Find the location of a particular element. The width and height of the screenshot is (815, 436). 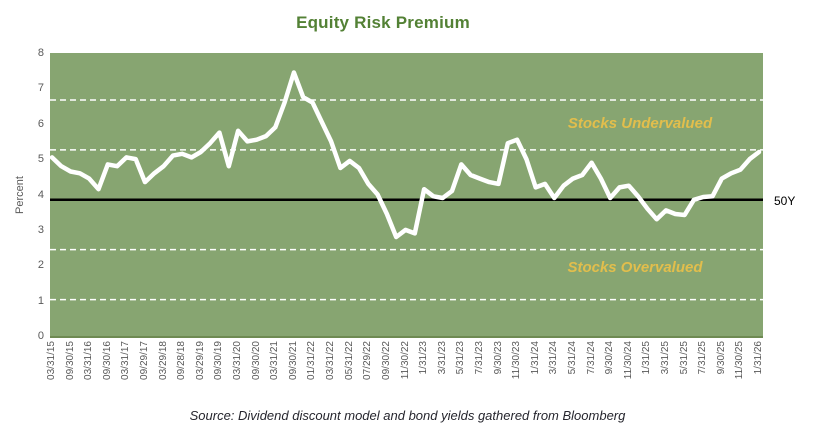

y-tick-label: 4 is located at coordinates (40, 194).